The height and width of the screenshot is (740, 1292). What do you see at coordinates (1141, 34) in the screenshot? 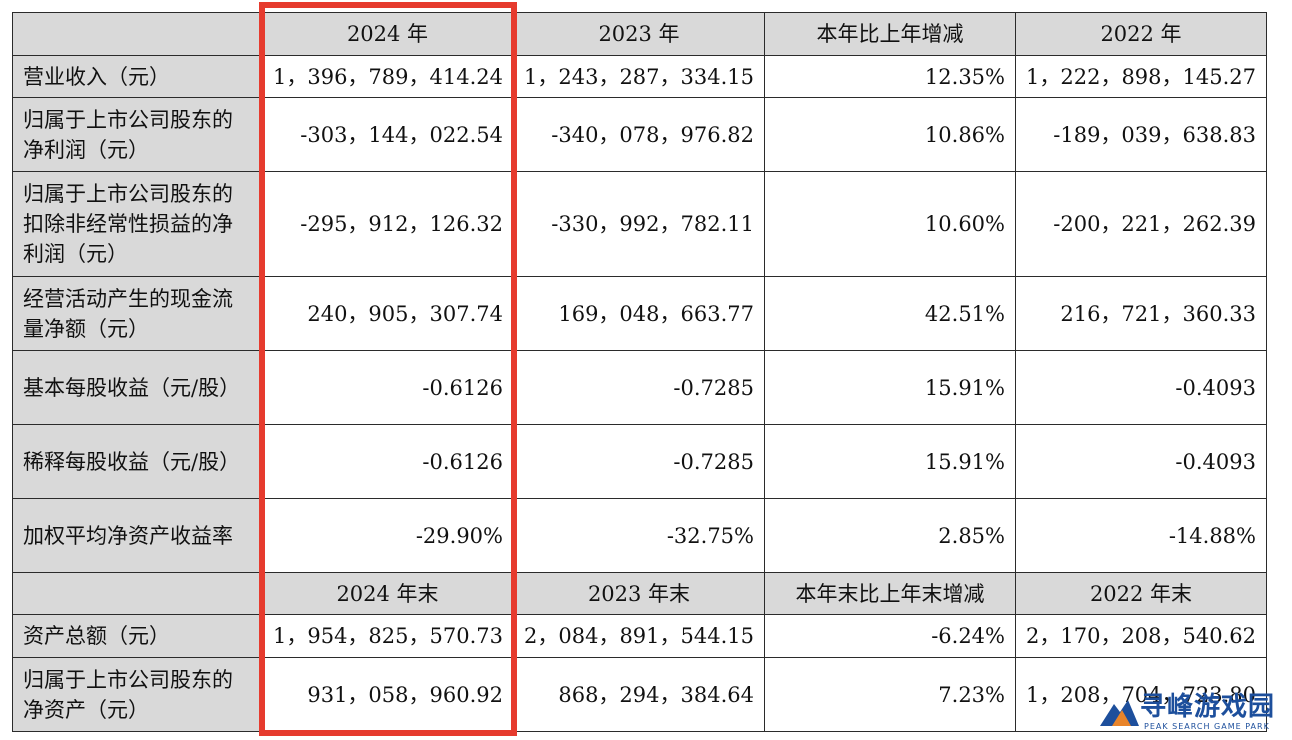
I see `header-cell-2022: 2022 年` at bounding box center [1141, 34].